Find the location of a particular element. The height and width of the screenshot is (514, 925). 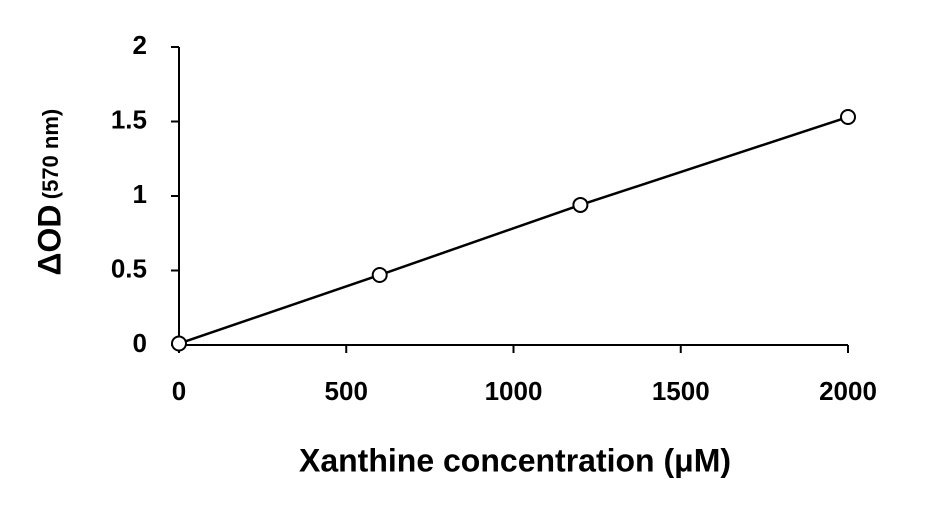

x-tick-label: 1500 is located at coordinates (681, 391).